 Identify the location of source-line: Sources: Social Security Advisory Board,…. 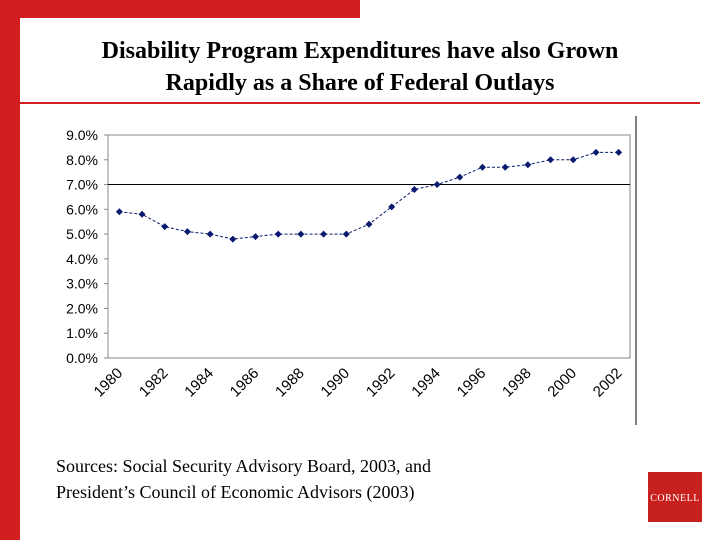
(243, 466).